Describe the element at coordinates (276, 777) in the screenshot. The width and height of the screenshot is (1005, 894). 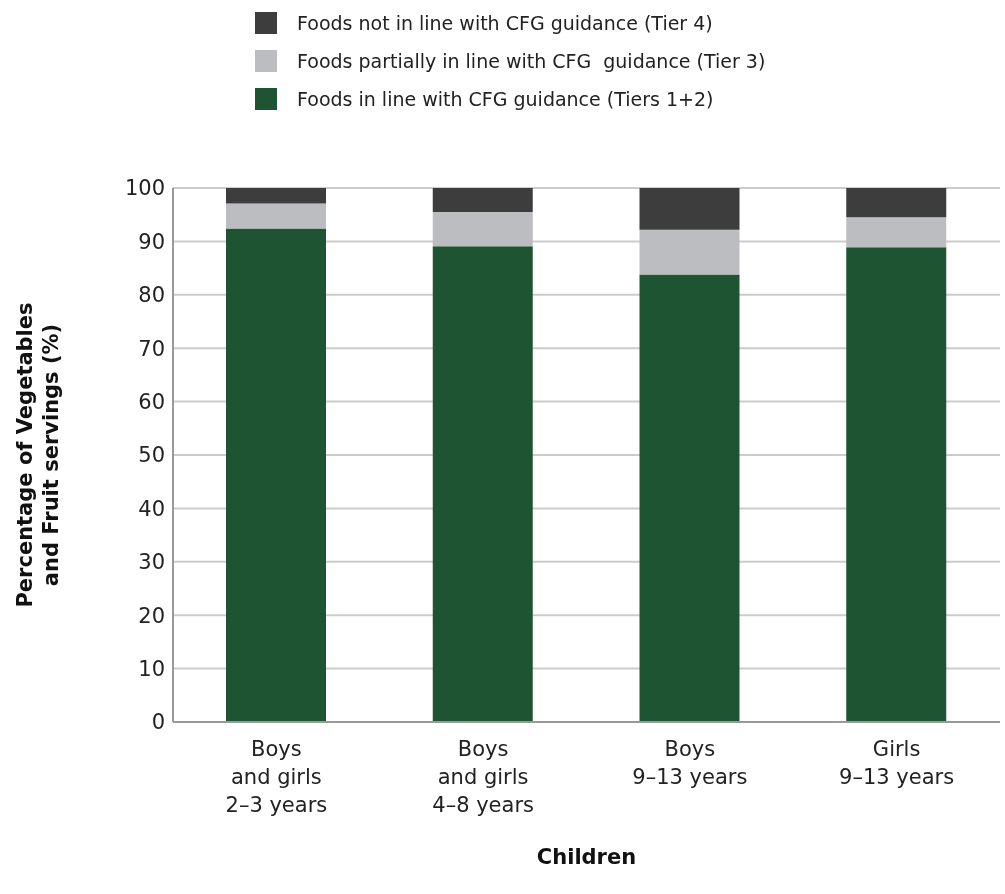
I see `x-tick-label: Boys and girls 2–3 years` at that location.